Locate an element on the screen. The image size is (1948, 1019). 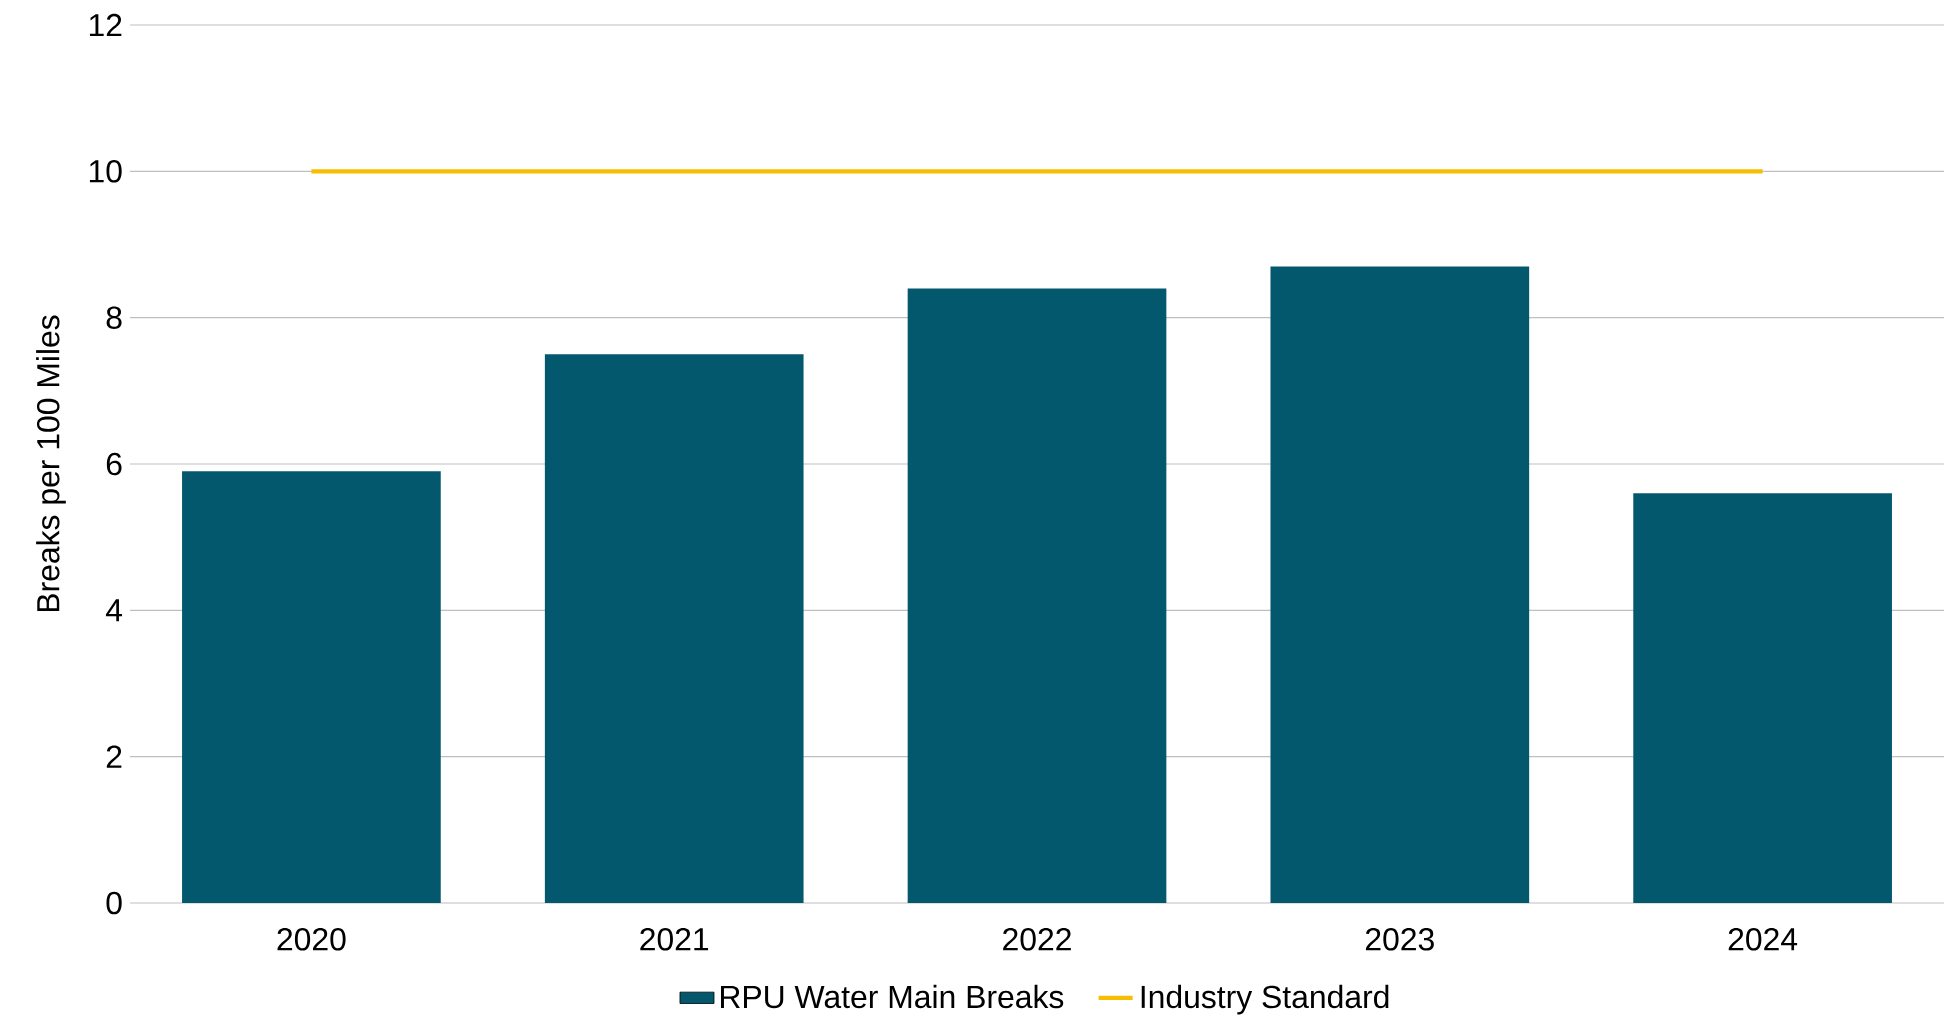
legend-label: RPU Water Main Breaks is located at coordinates (892, 996).